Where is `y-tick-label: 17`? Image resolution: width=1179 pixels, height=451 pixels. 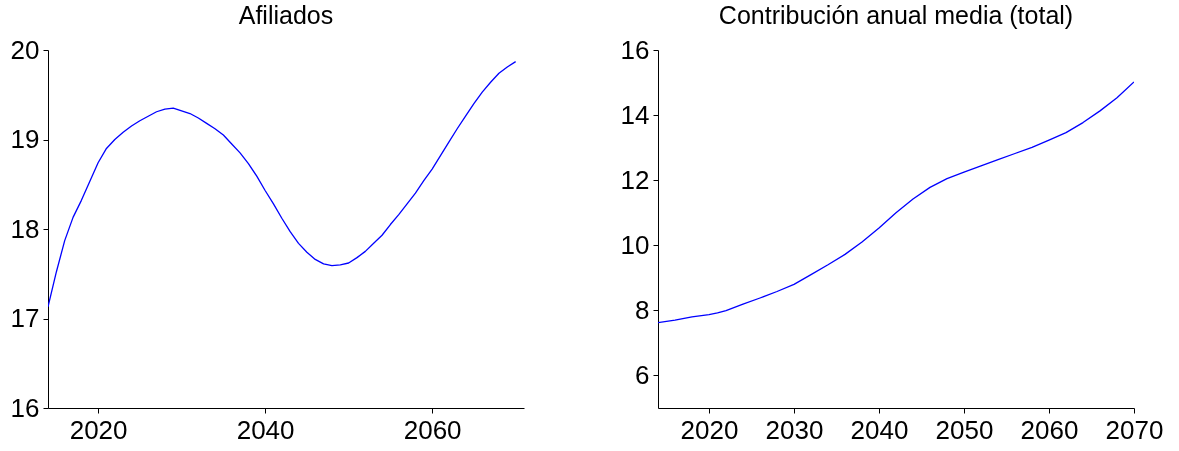
y-tick-label: 17 is located at coordinates (25, 318).